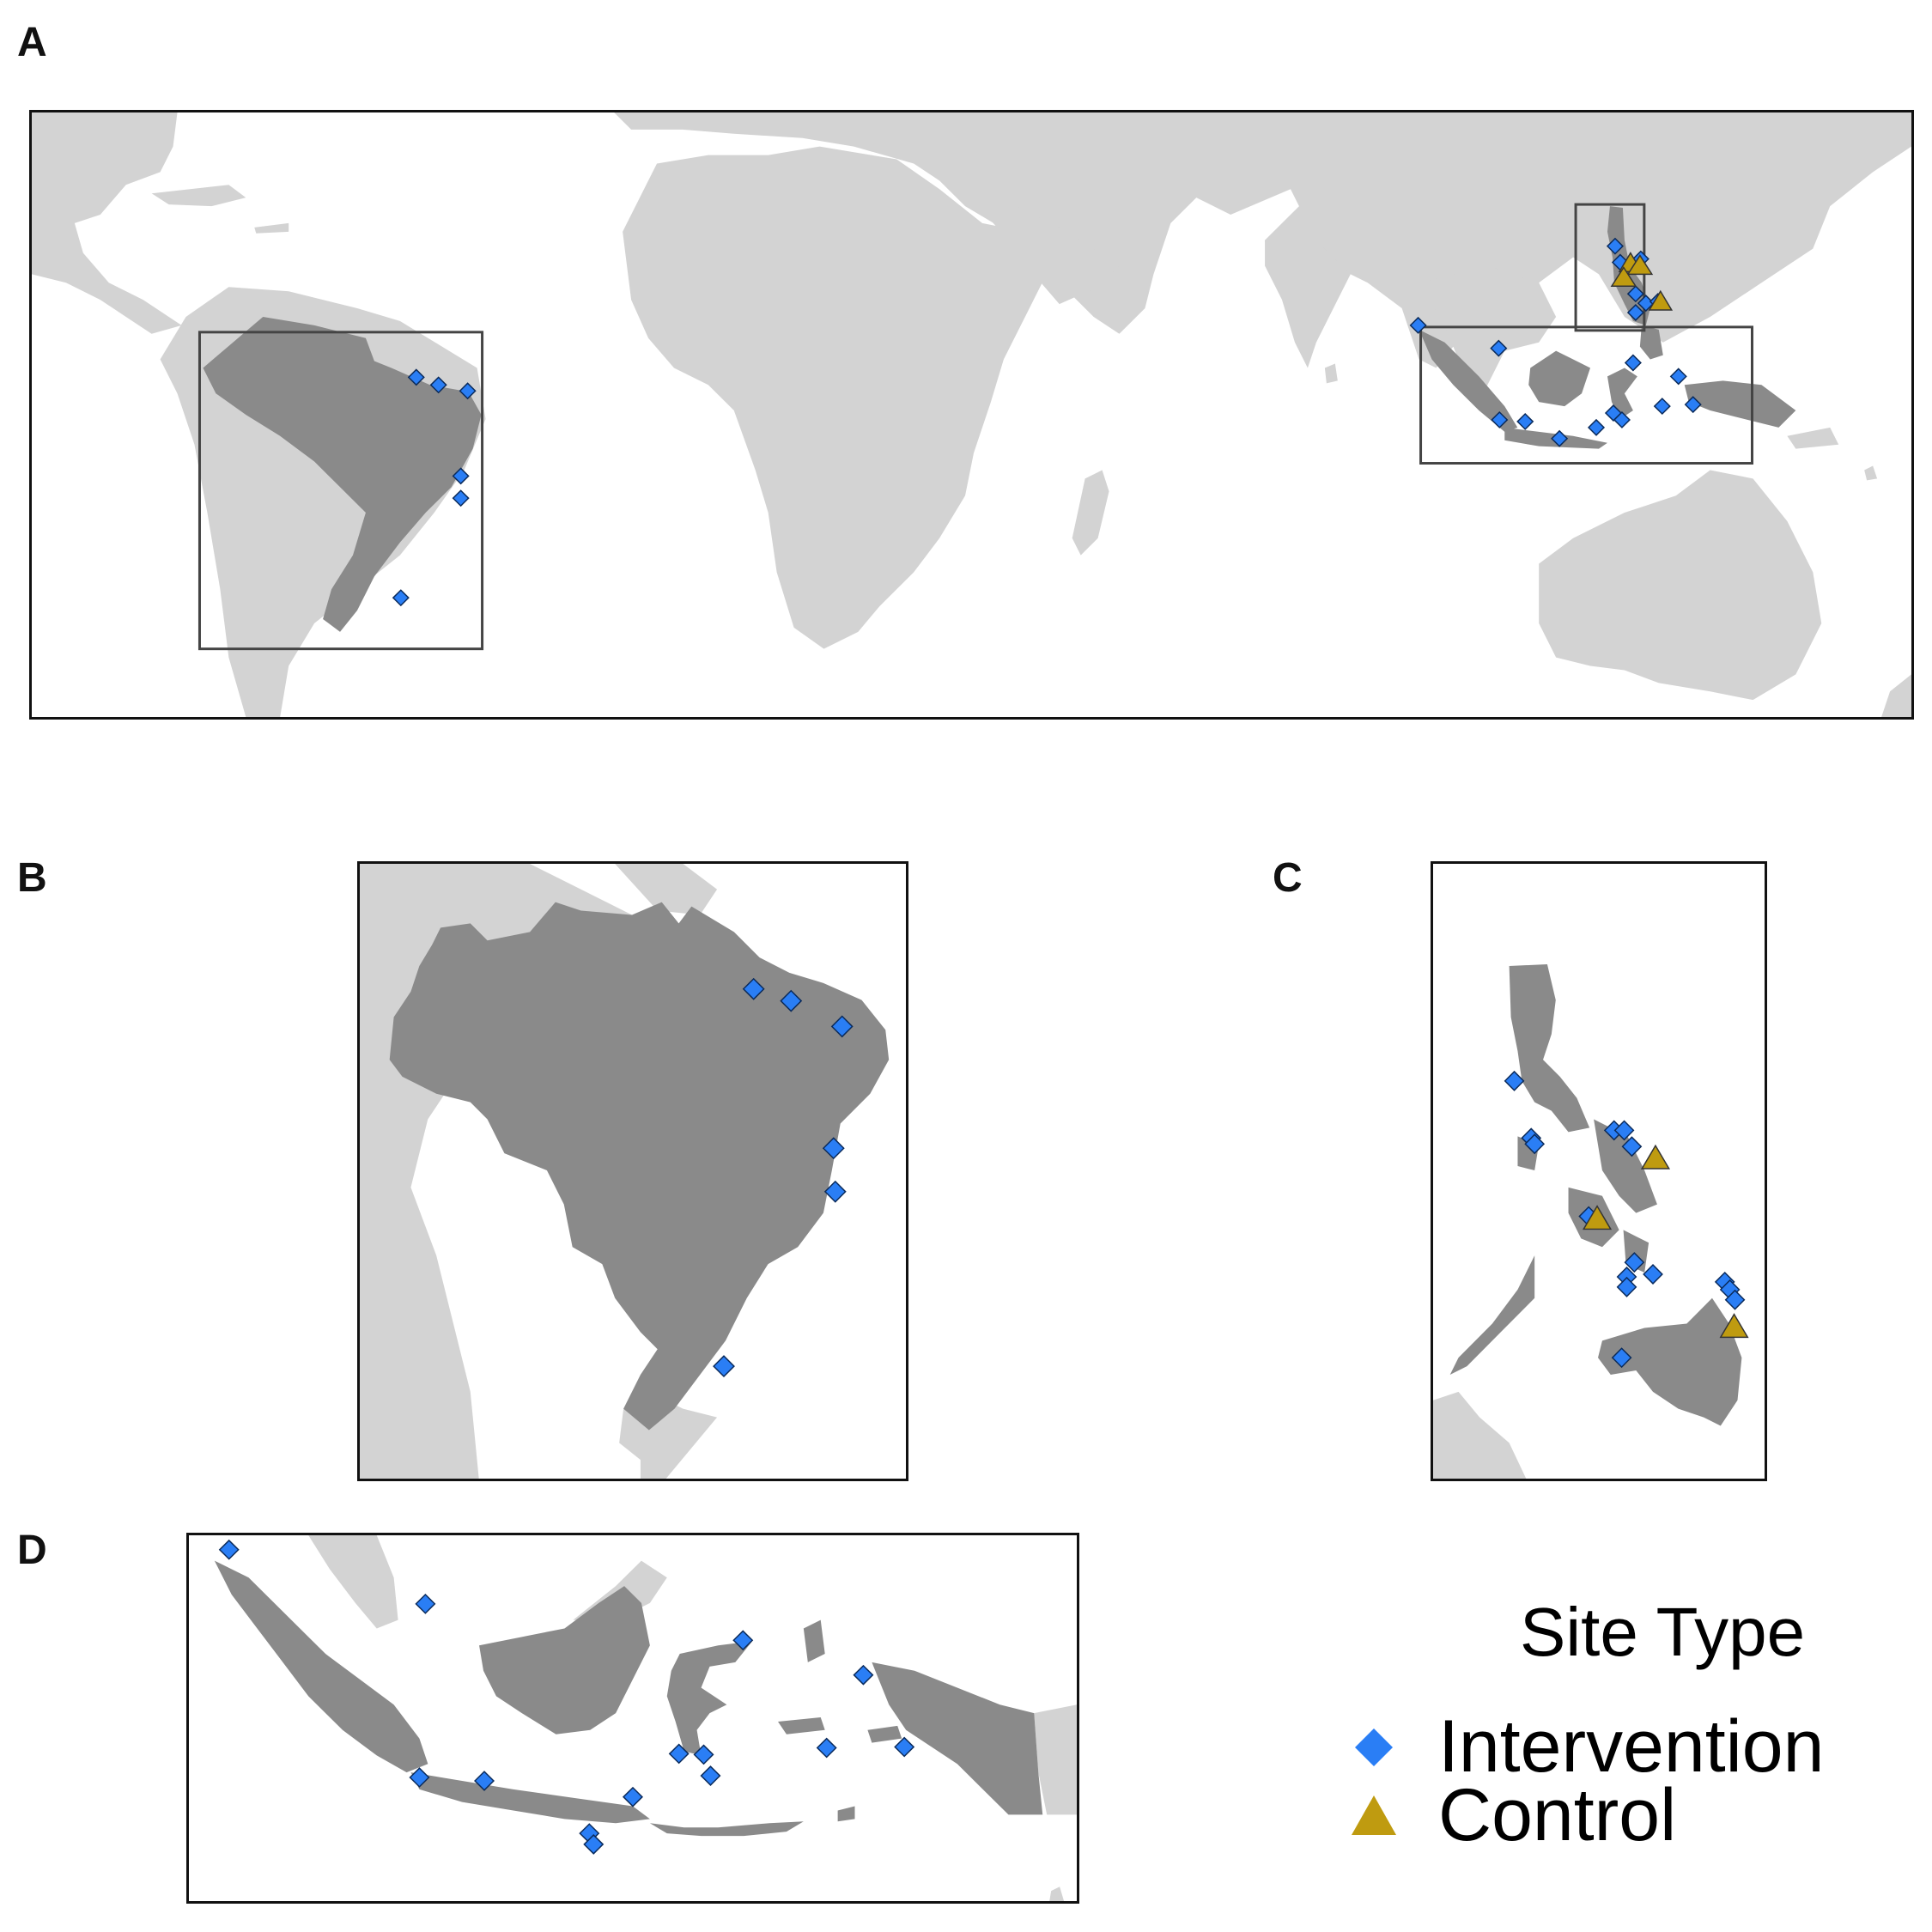  Describe the element at coordinates (321, 1667) in the screenshot. I see `sumatra-island` at that location.